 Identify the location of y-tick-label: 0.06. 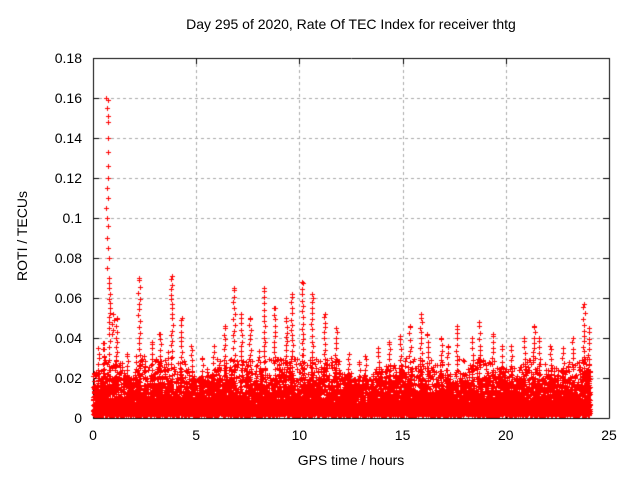
(68, 298).